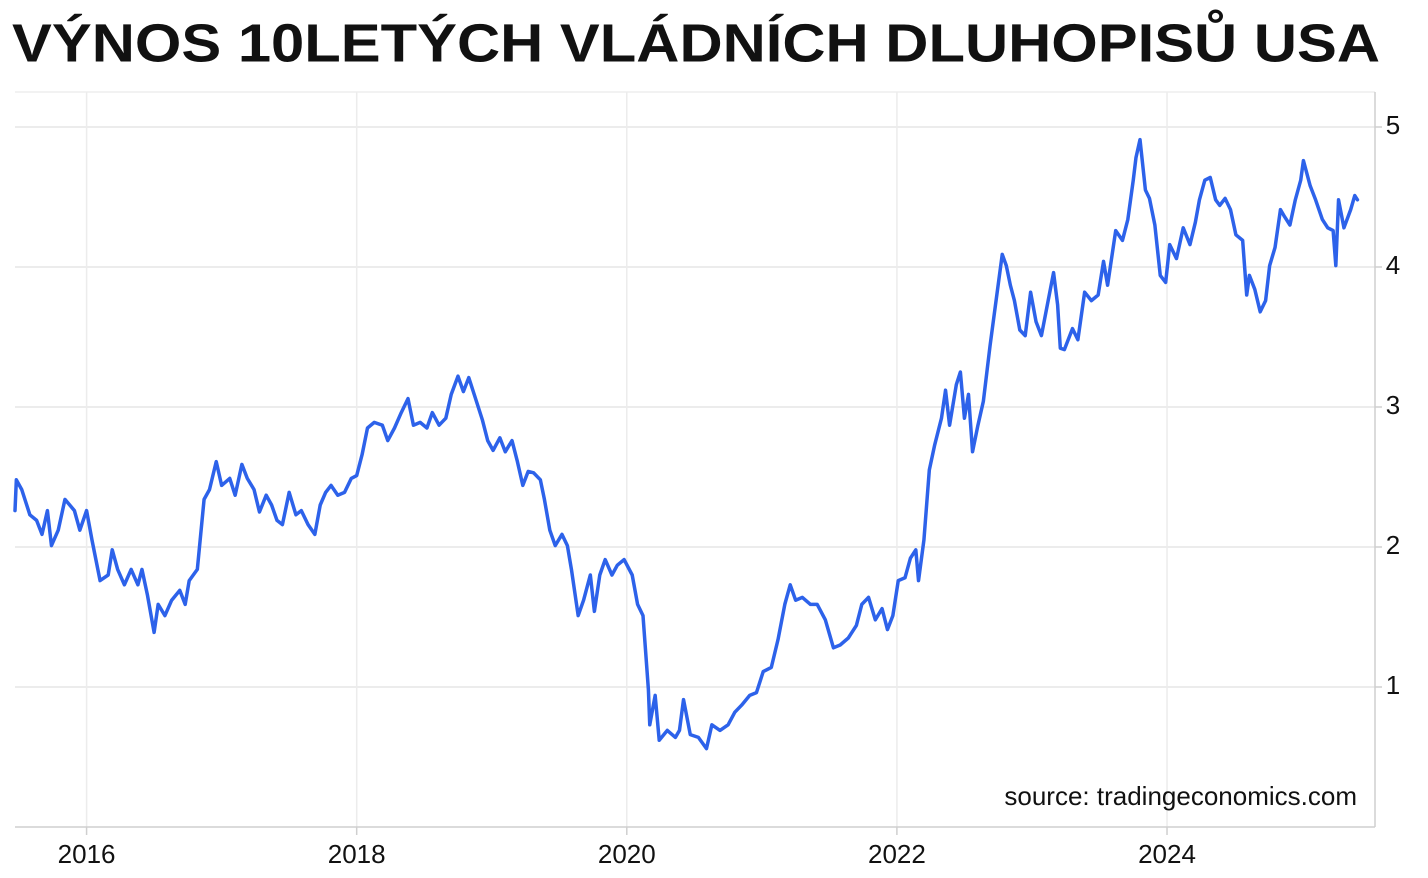 Image resolution: width=1428 pixels, height=878 pixels. What do you see at coordinates (1393, 125) in the screenshot?
I see `y-tick-label: 5` at bounding box center [1393, 125].